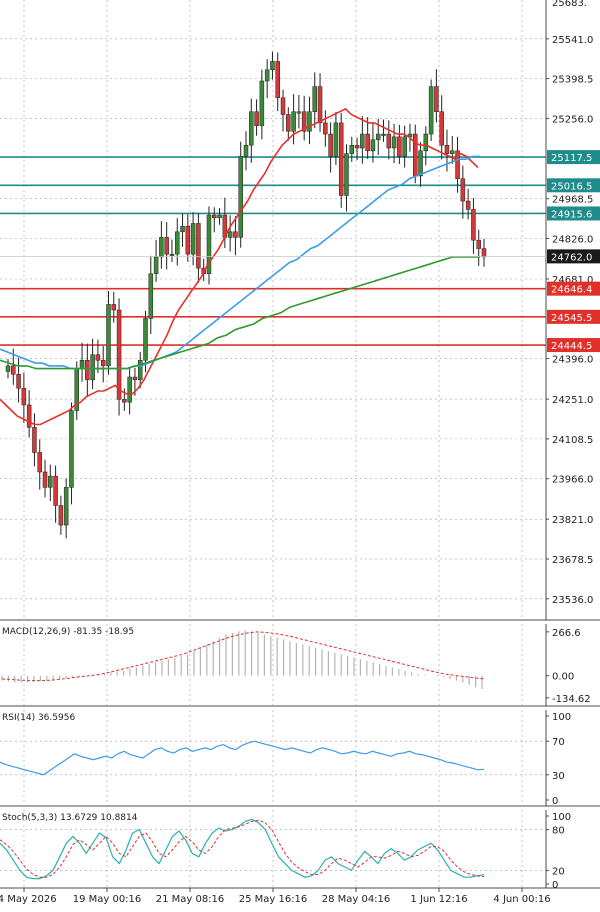 The width and height of the screenshot is (600, 912). I want to click on price-tick-label: 24681.0, so click(572, 280).